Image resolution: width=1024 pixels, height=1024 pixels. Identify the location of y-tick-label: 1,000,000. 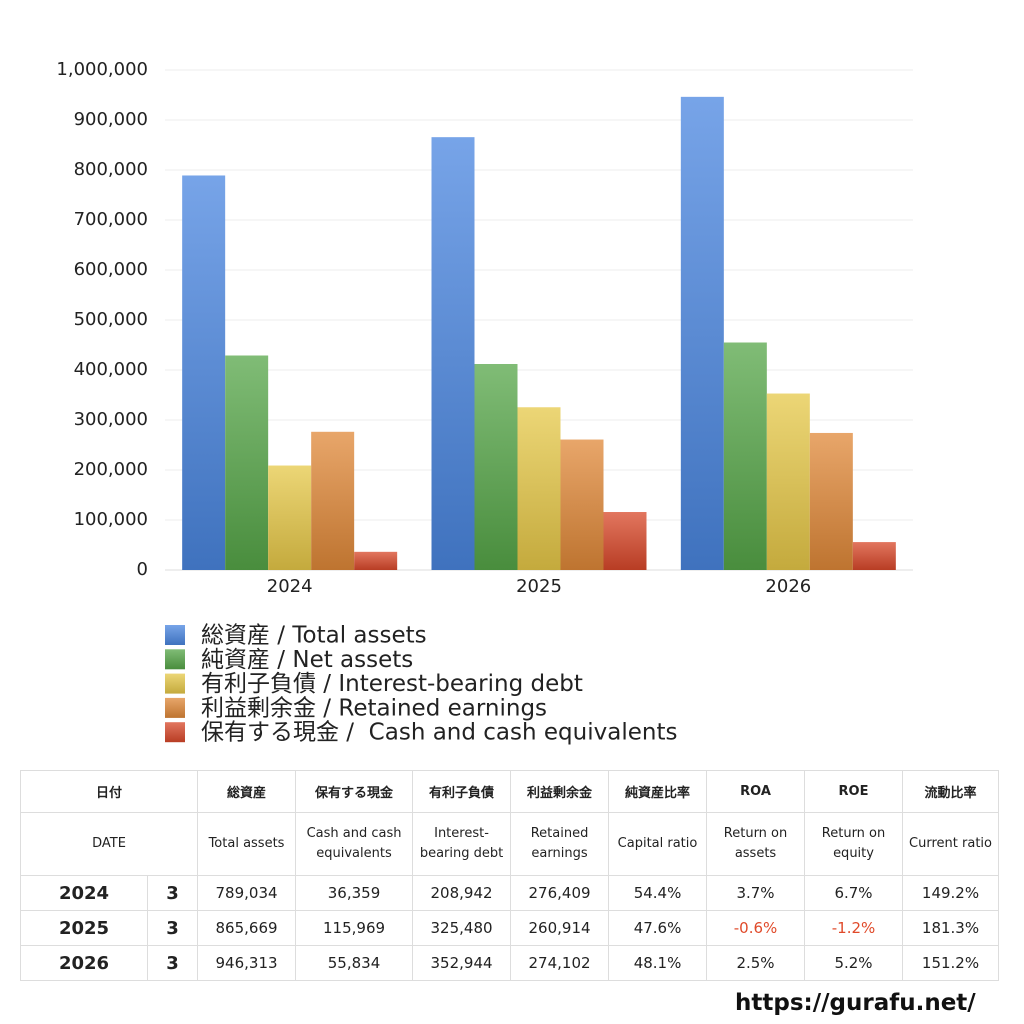
(102, 69).